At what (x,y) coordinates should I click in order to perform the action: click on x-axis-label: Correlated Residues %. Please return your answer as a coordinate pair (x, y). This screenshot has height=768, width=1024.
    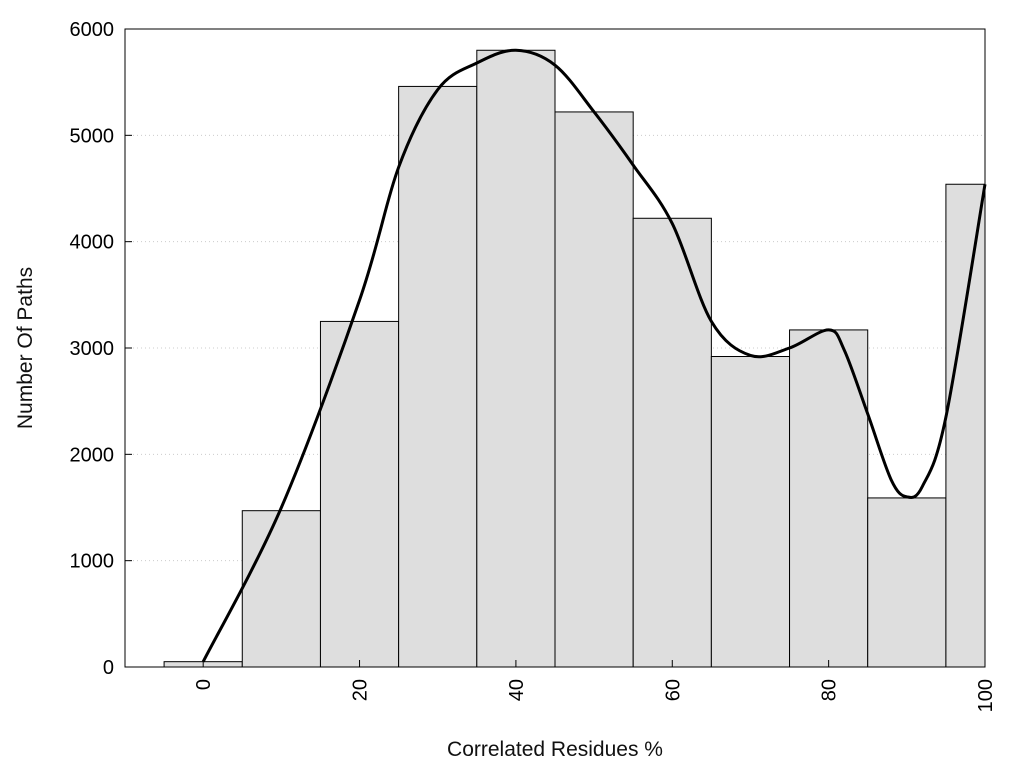
    Looking at the image, I should click on (555, 749).